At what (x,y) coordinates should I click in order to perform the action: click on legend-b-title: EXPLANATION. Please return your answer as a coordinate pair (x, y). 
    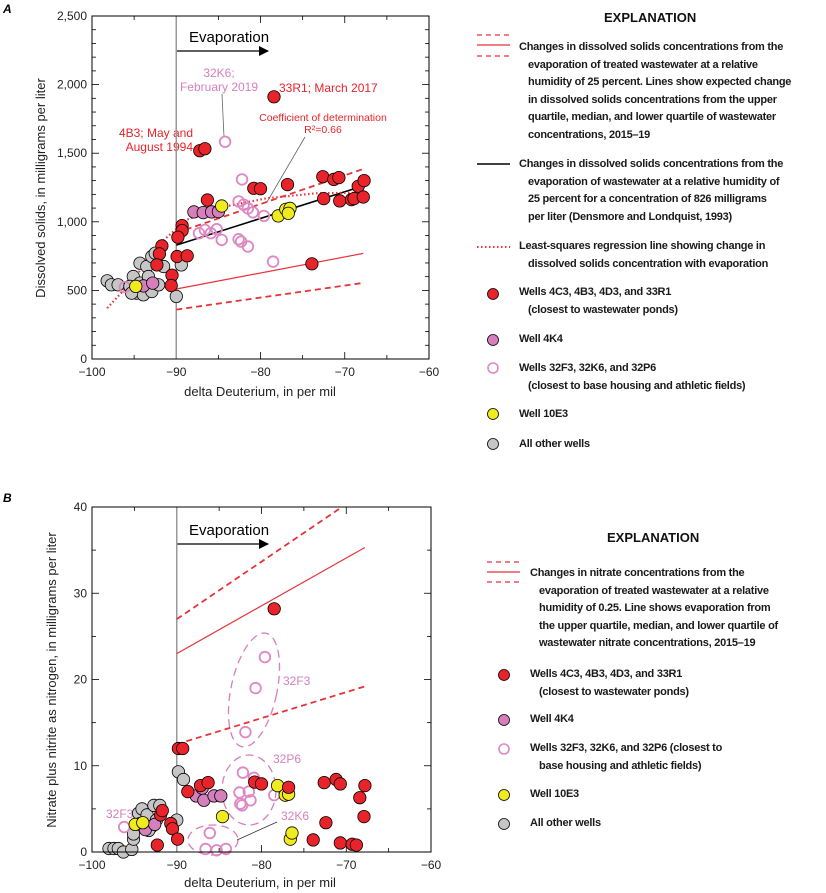
    Looking at the image, I should click on (653, 537).